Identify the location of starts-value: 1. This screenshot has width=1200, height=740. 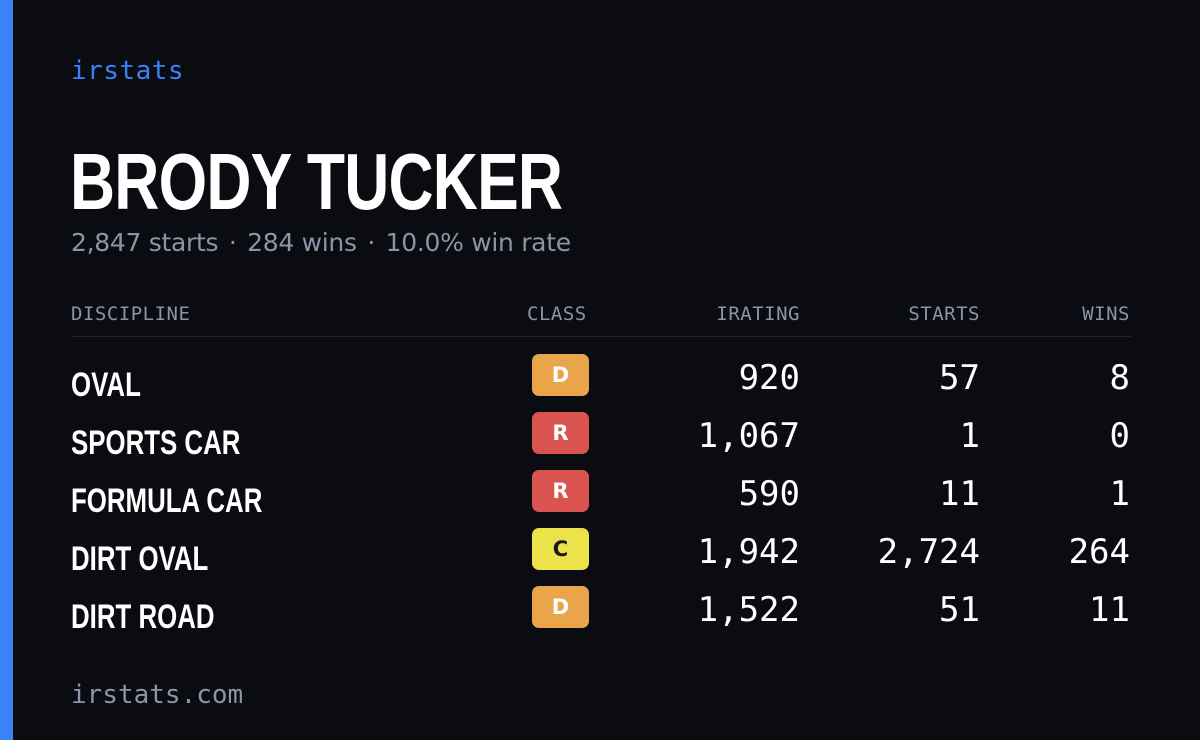
(969, 436).